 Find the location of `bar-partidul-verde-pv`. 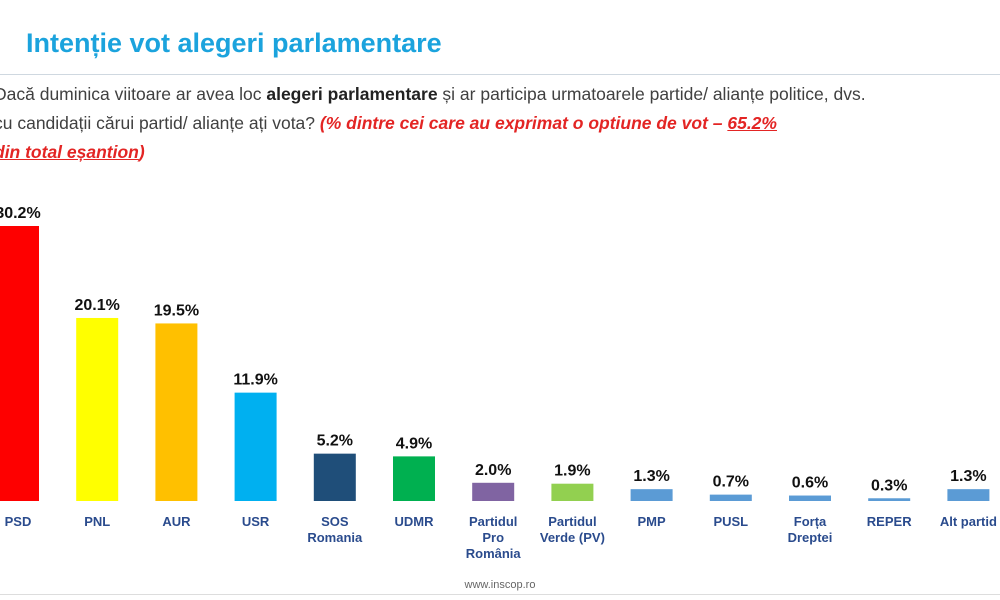

bar-partidul-verde-pv is located at coordinates (572, 492).